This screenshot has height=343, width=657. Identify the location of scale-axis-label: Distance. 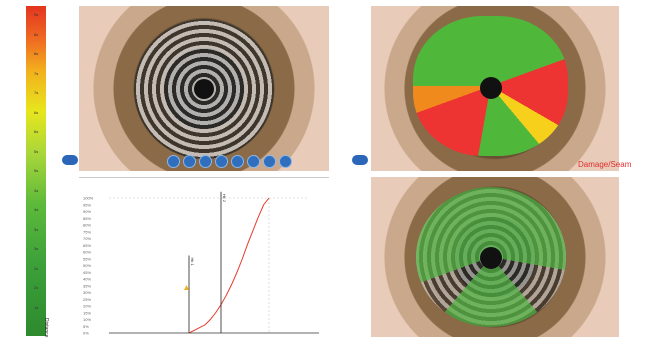
(46, 328).